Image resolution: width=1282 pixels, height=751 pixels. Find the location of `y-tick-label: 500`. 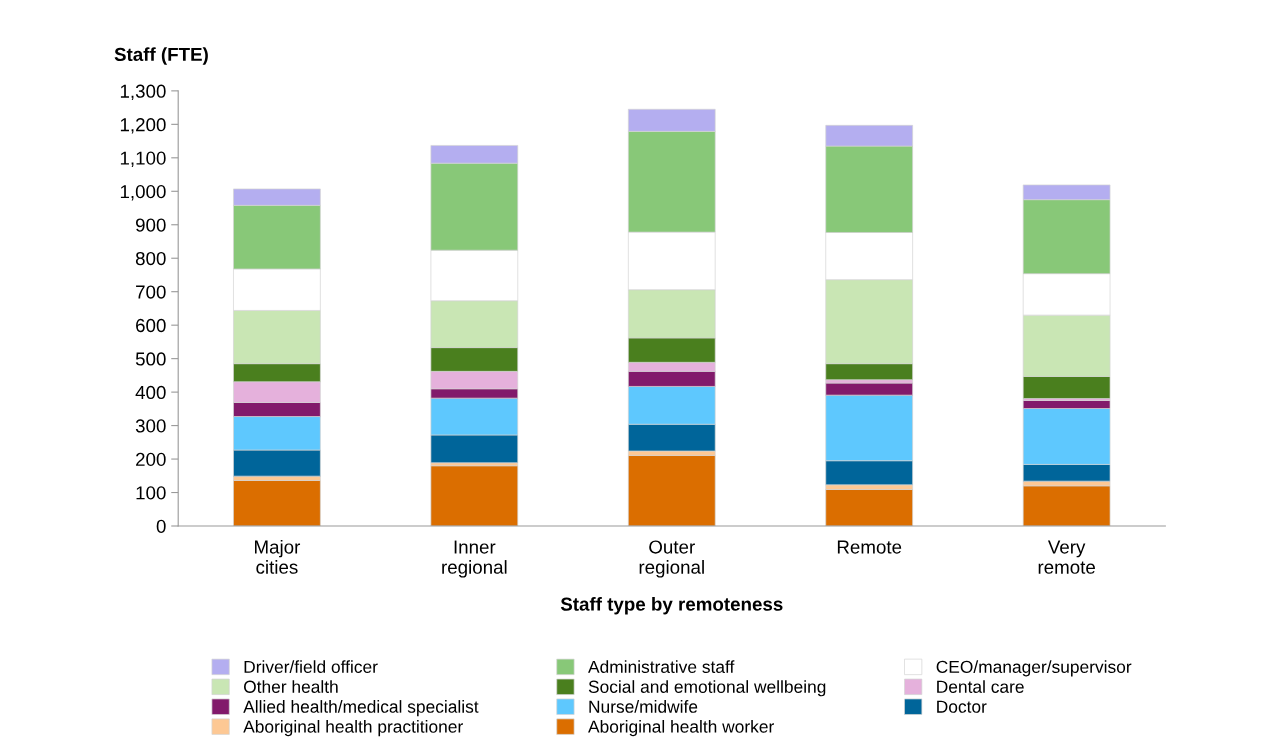

y-tick-label: 500 is located at coordinates (150, 359).